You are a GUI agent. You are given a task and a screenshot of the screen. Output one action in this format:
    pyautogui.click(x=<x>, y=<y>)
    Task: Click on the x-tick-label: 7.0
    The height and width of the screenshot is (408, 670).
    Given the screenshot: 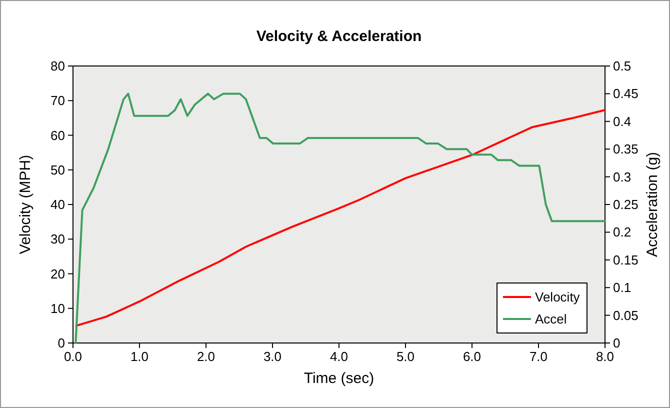 What is the action you would take?
    pyautogui.click(x=538, y=356)
    